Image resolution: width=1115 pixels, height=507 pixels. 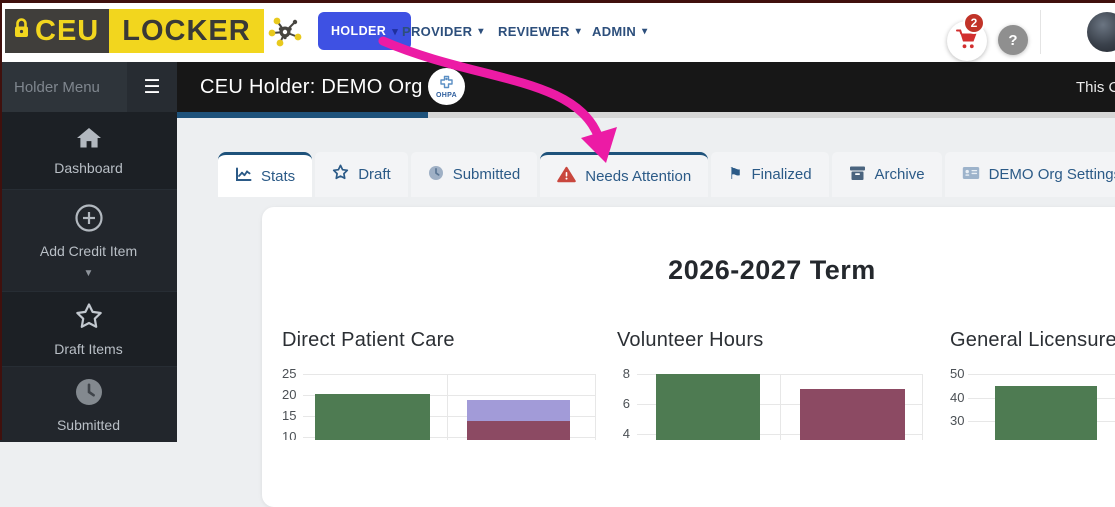 What do you see at coordinates (359, 31) in the screenshot?
I see `nav-holder-label: HOLDER` at bounding box center [359, 31].